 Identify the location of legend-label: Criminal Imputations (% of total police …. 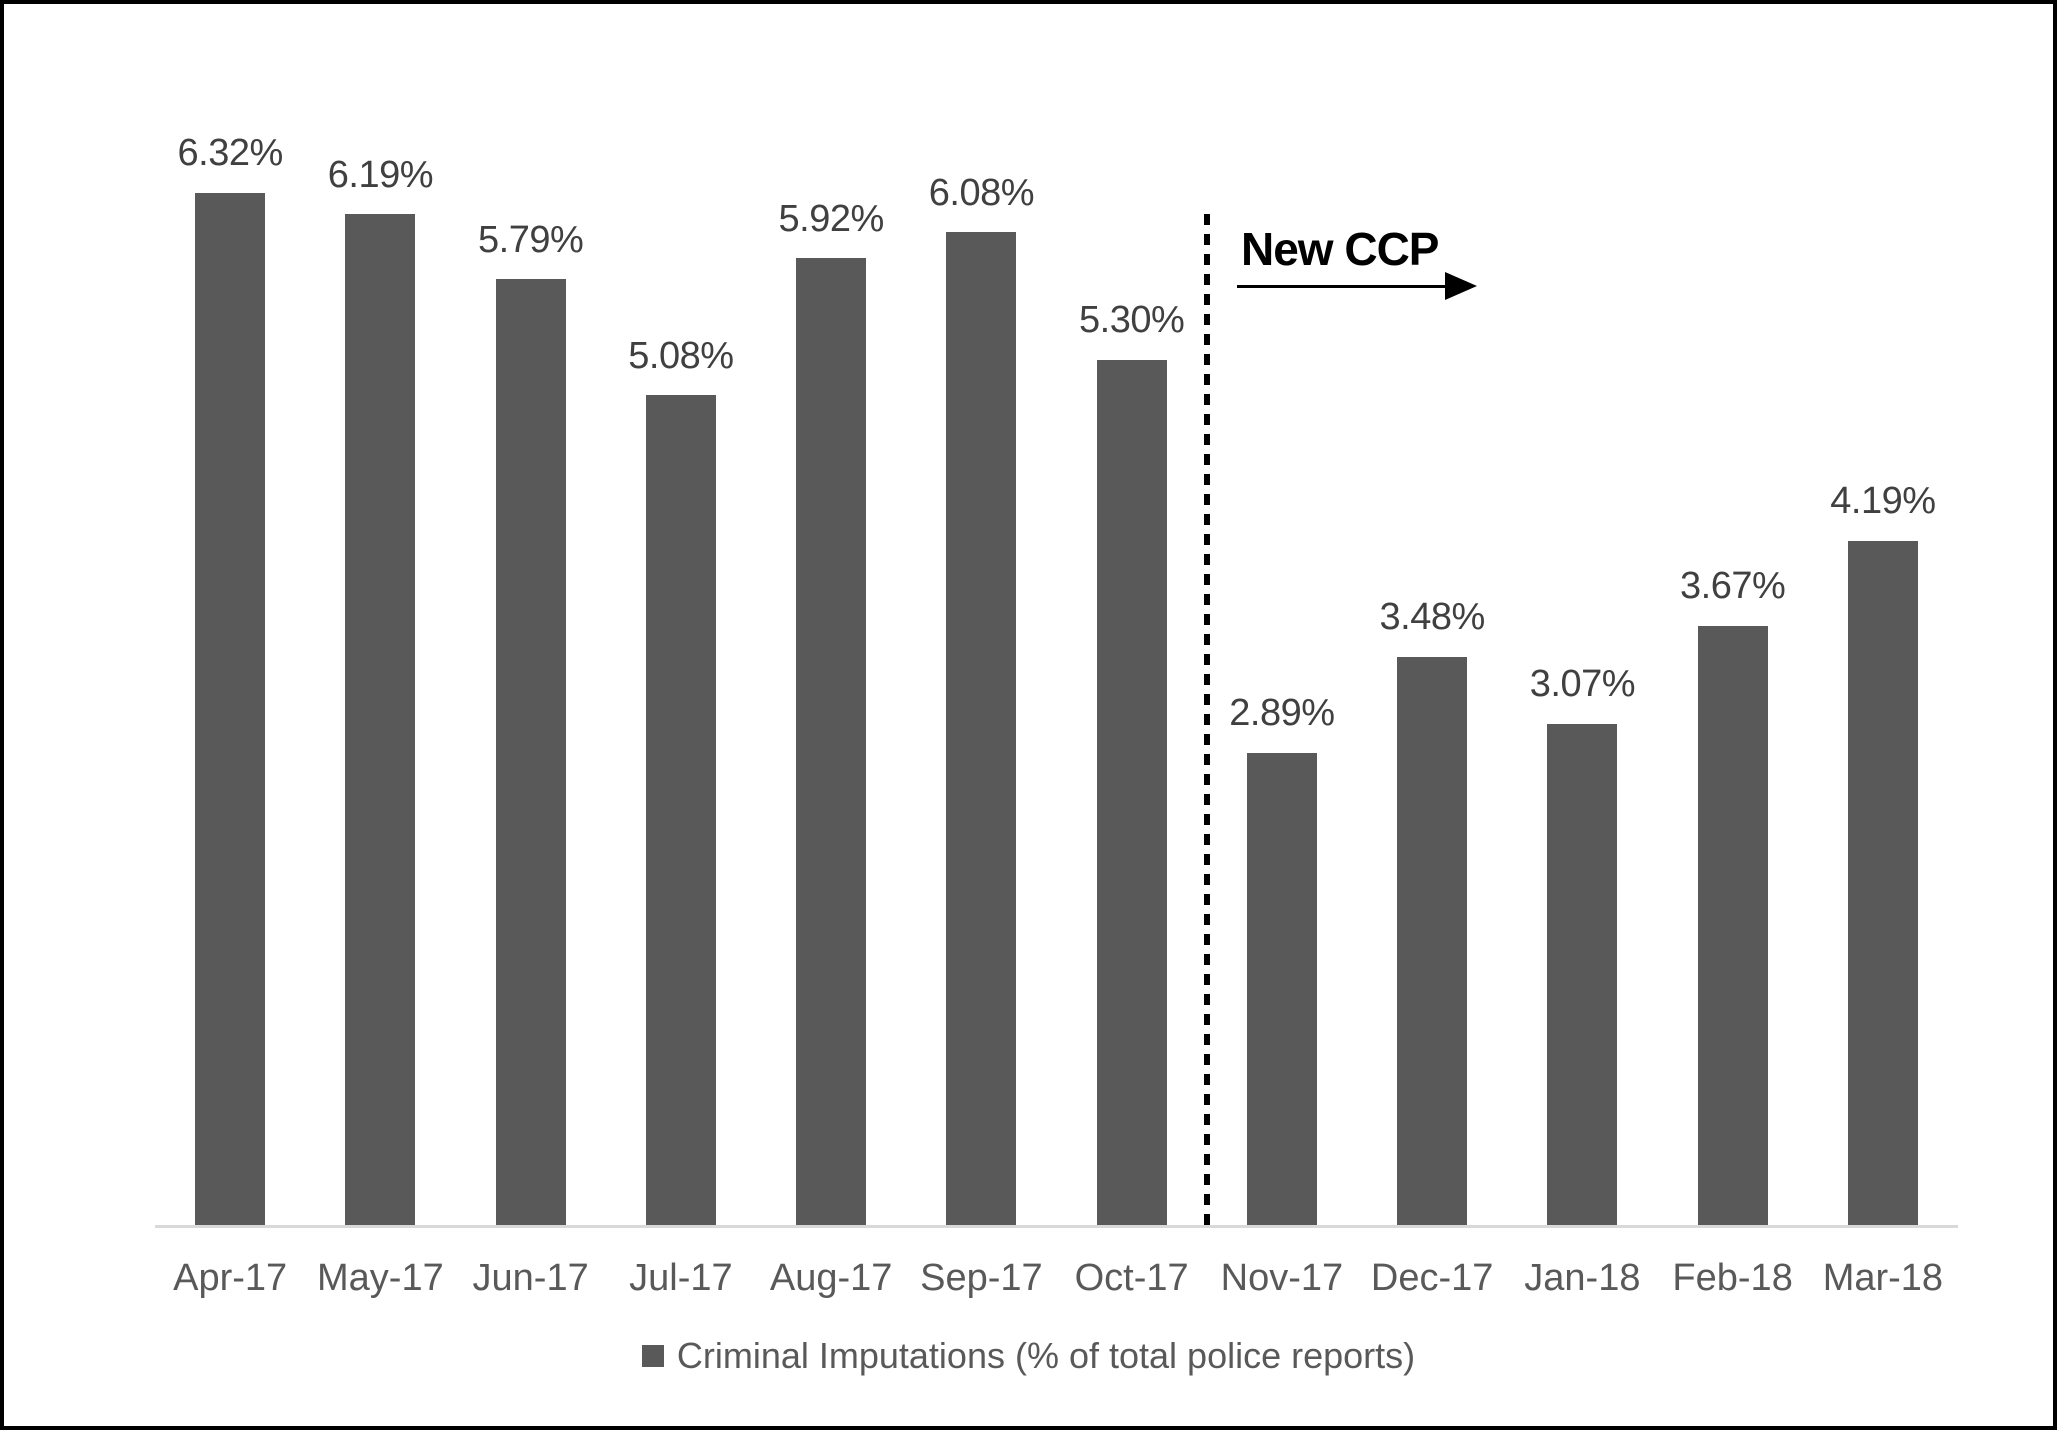
(1046, 1356).